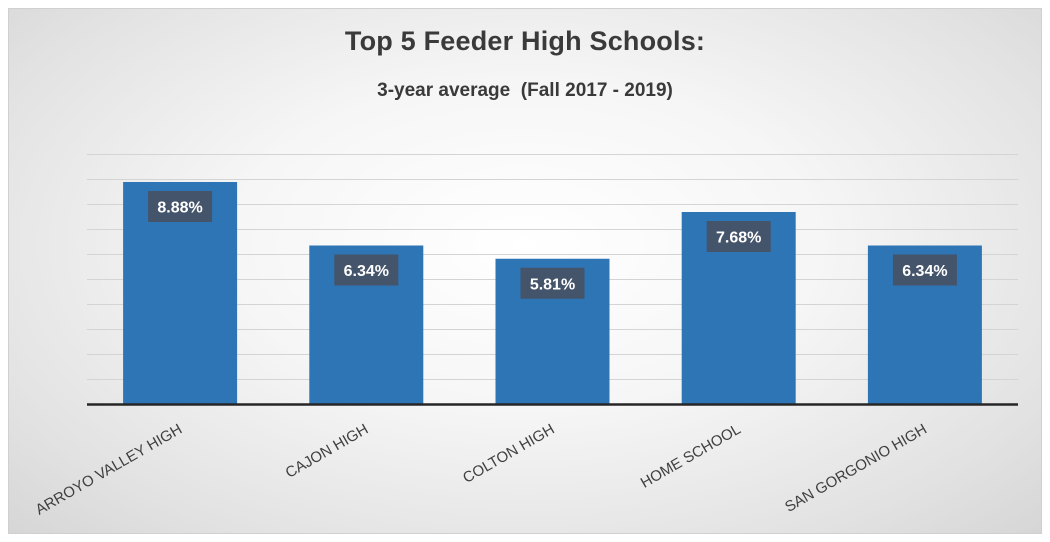  Describe the element at coordinates (327, 451) in the screenshot. I see `x-tick-label: CAJON HIGH` at that location.